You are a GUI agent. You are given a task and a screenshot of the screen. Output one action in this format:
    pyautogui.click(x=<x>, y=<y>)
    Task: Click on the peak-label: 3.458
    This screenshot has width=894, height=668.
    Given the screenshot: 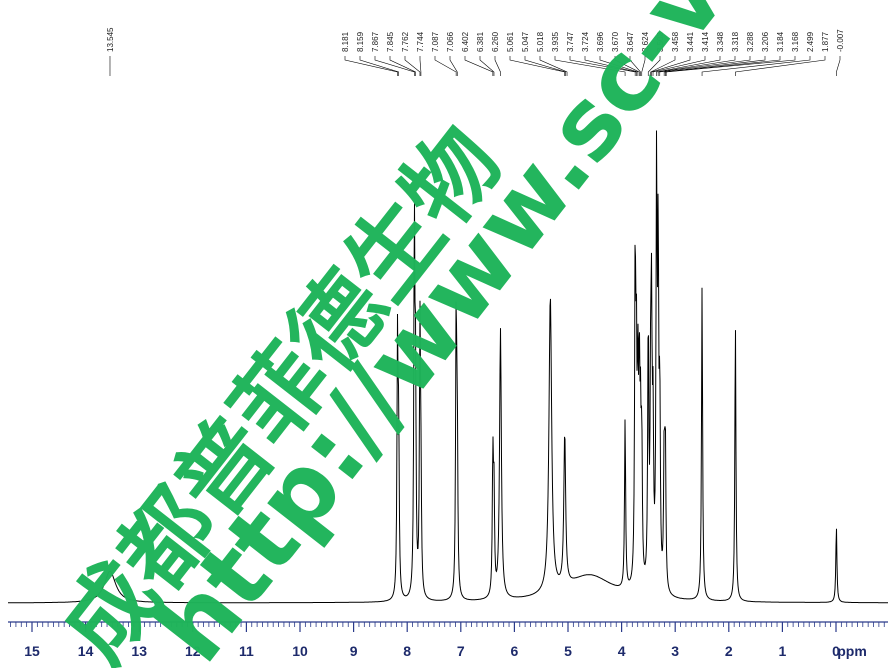 What is the action you would take?
    pyautogui.click(x=665, y=53)
    